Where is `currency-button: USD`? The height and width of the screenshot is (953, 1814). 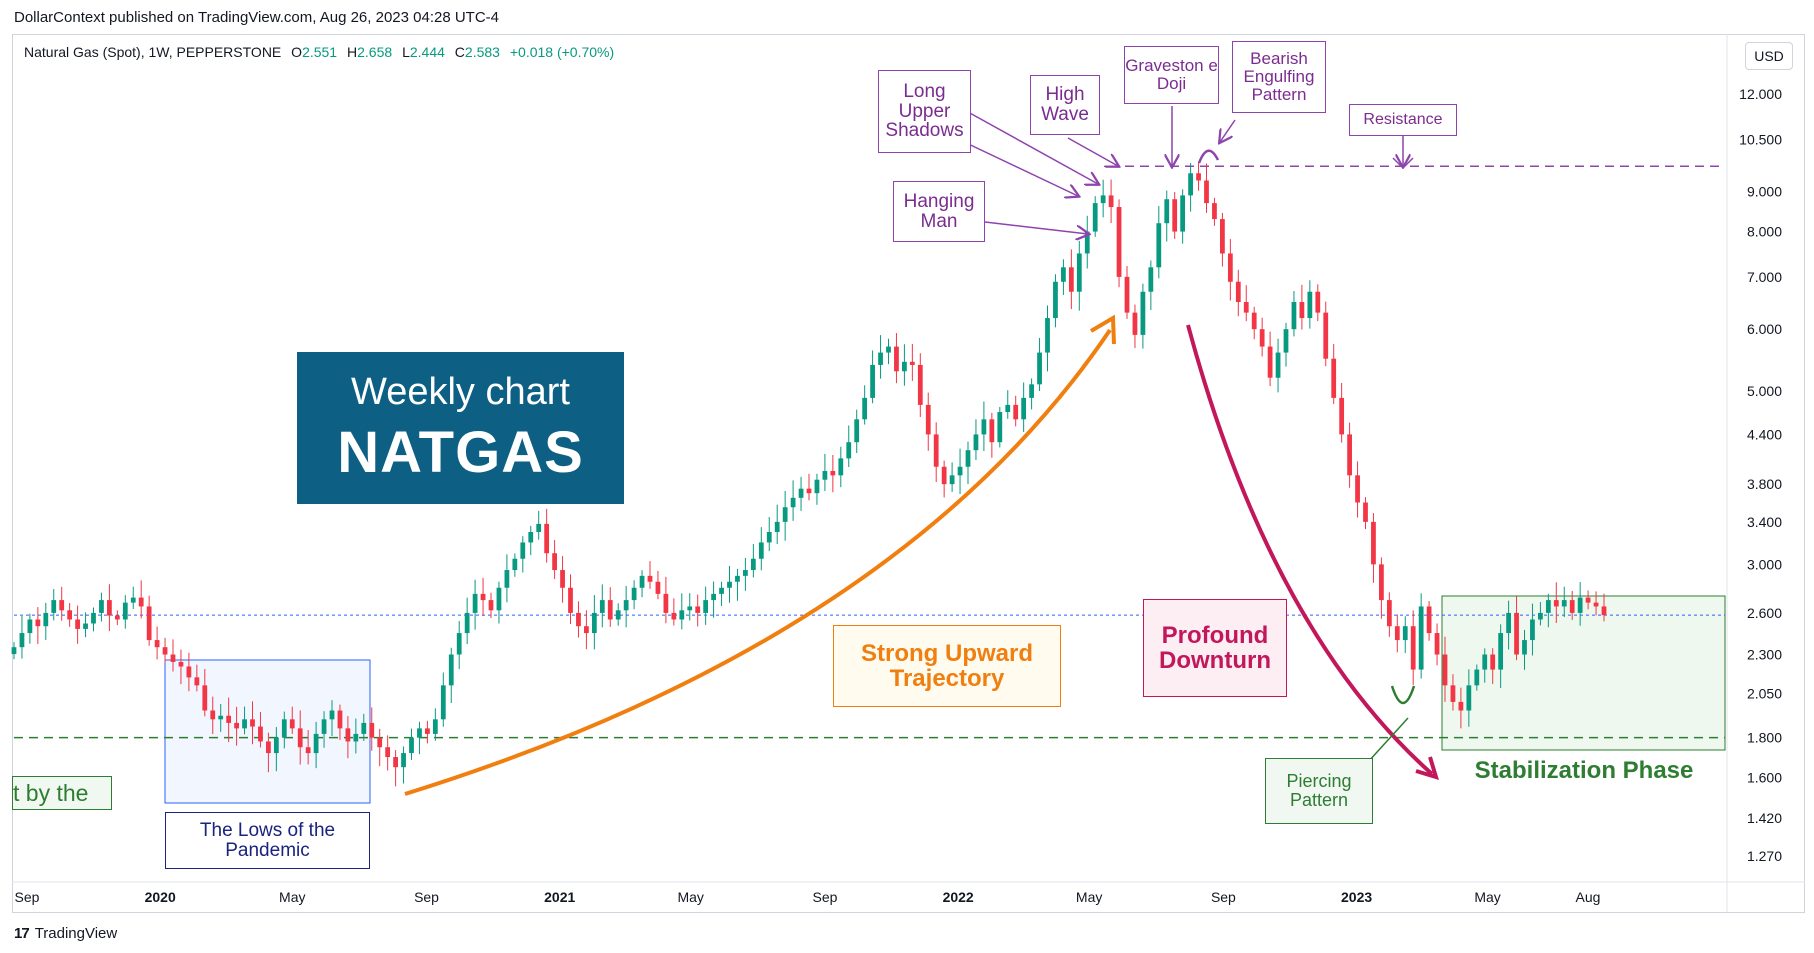
currency-button: USD is located at coordinates (1769, 56).